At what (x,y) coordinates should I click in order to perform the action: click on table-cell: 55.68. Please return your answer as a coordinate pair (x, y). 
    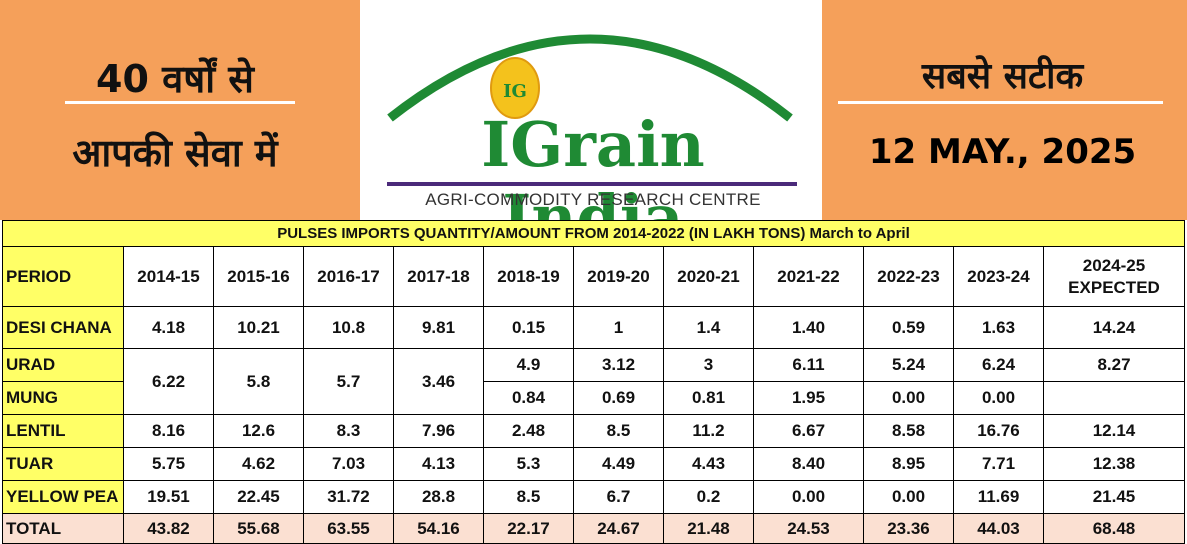
    Looking at the image, I should click on (258, 528).